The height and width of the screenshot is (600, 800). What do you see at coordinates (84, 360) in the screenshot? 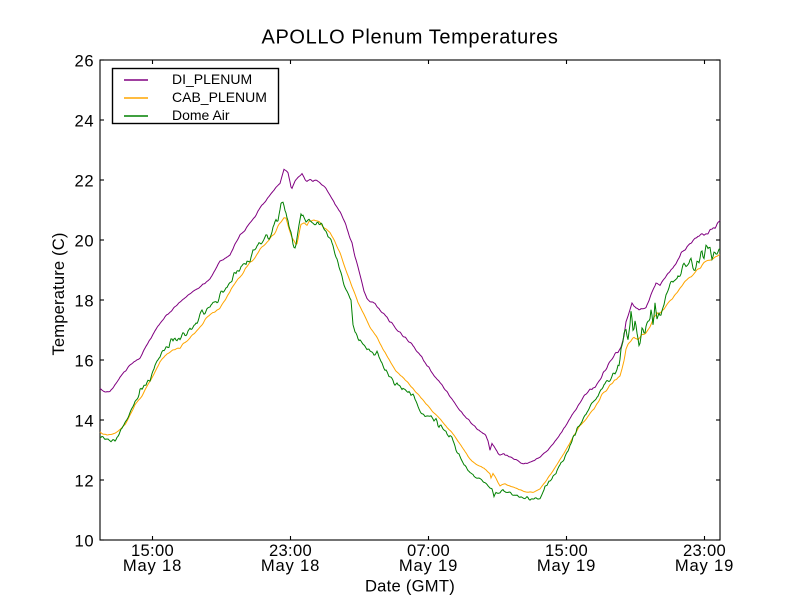
I see `svg-text: 16` at bounding box center [84, 360].